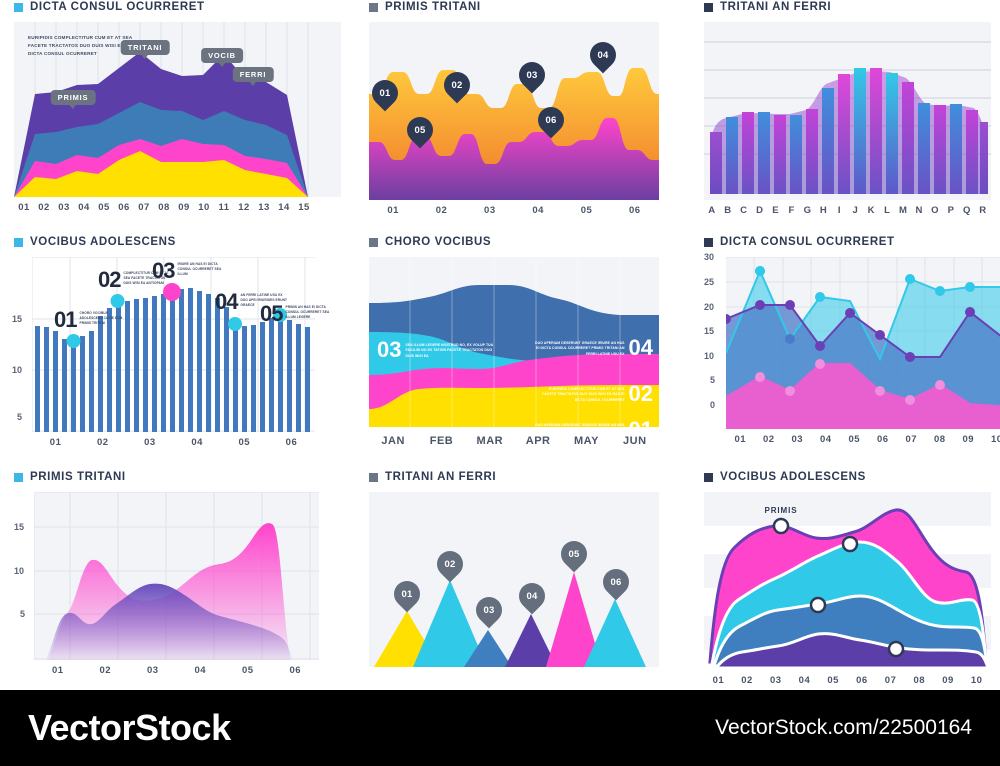 Image resolution: width=1000 pixels, height=766 pixels. What do you see at coordinates (438, 242) in the screenshot?
I see `panel-title-label: CHORO VOCIBUS` at bounding box center [438, 242].